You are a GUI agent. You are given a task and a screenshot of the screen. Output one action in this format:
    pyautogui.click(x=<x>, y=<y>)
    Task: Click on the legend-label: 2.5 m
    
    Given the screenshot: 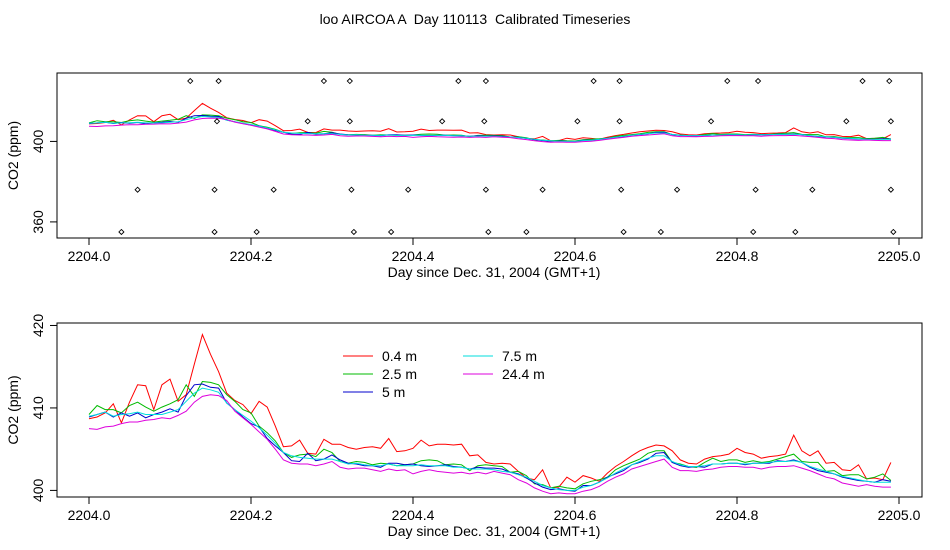 What is the action you would take?
    pyautogui.click(x=399, y=374)
    